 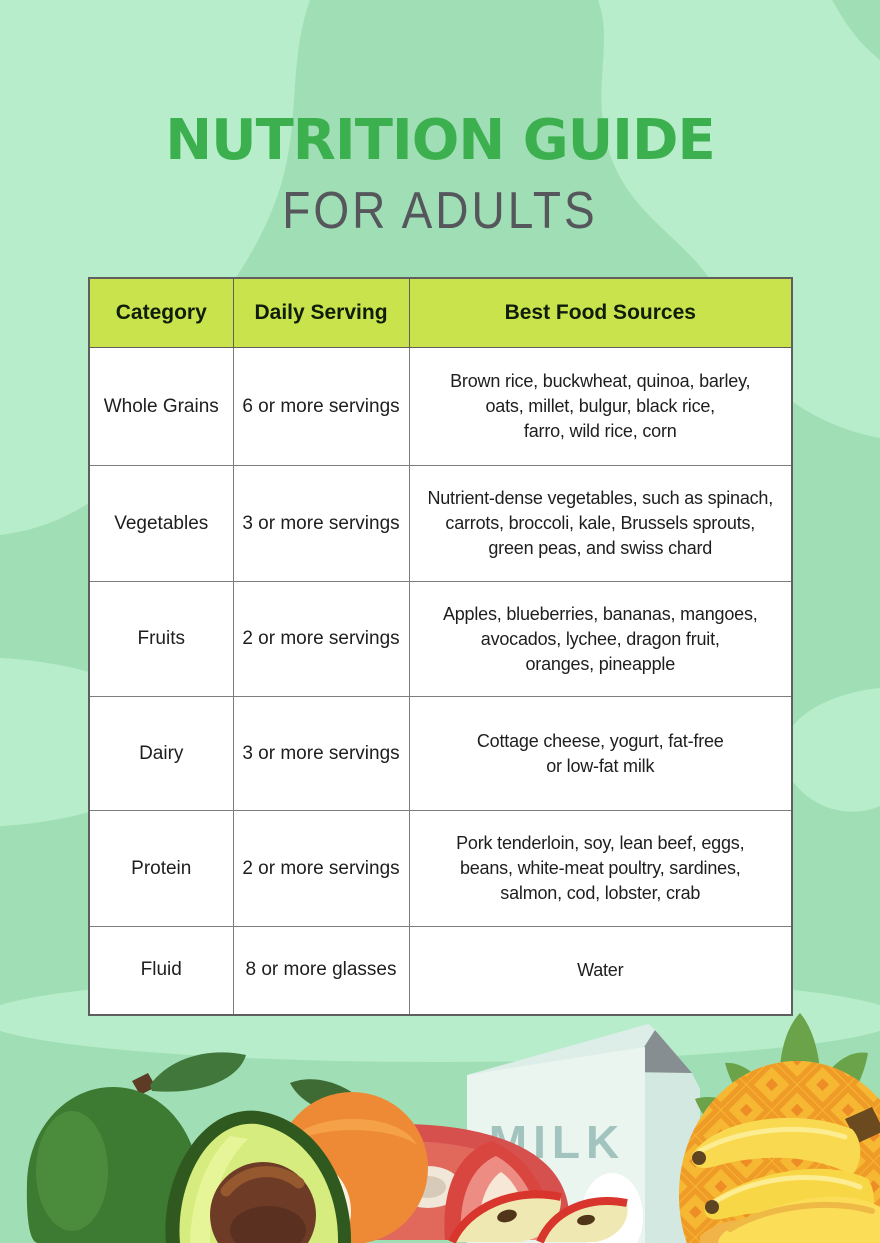 What do you see at coordinates (440, 210) in the screenshot?
I see `page-subtitle: FOR ADULTS` at bounding box center [440, 210].